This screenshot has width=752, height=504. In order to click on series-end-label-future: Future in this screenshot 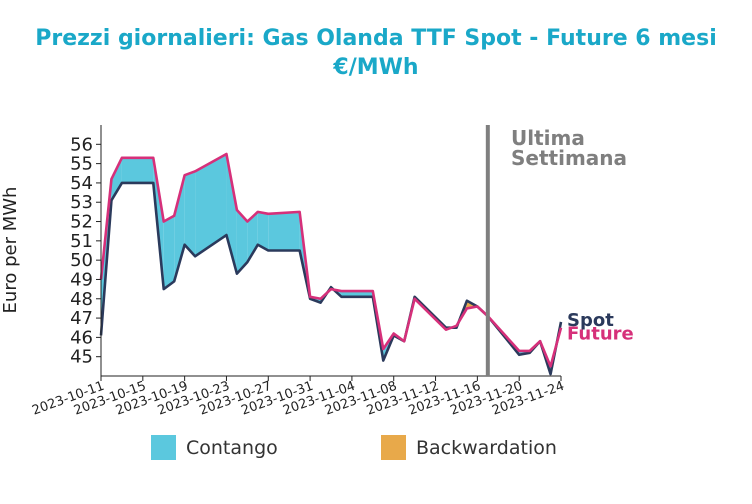, I will do `click(600, 334)`.